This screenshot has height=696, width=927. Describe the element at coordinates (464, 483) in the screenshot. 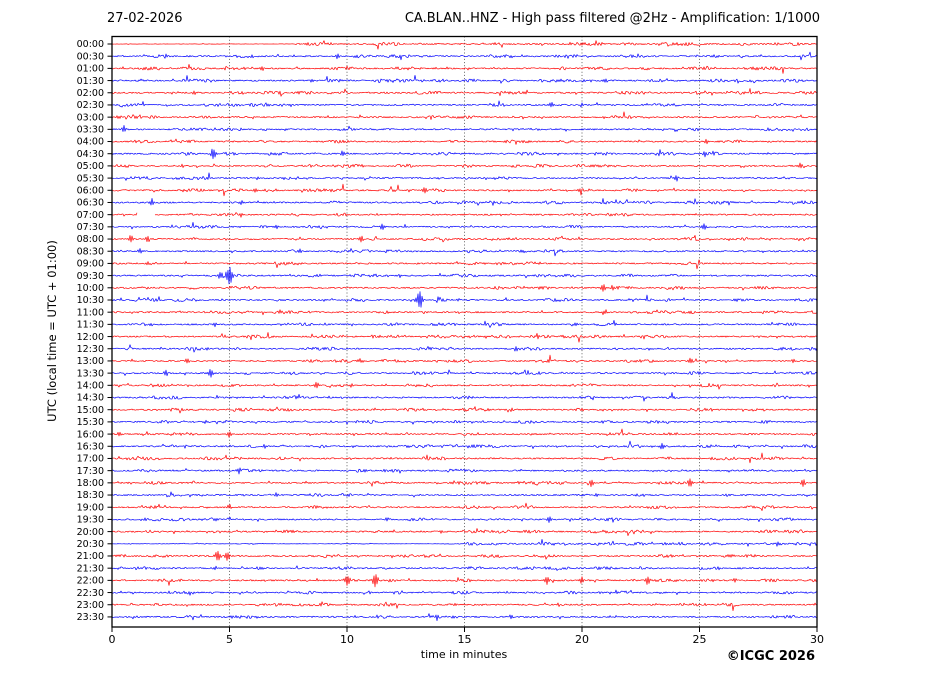

I see `trace-row-18:00` at that location.